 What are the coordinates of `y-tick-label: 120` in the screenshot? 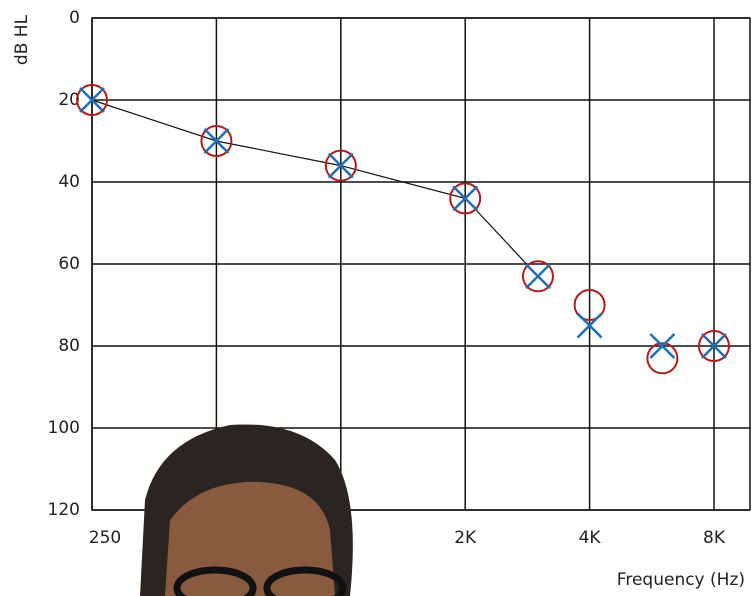 It's located at (64, 510).